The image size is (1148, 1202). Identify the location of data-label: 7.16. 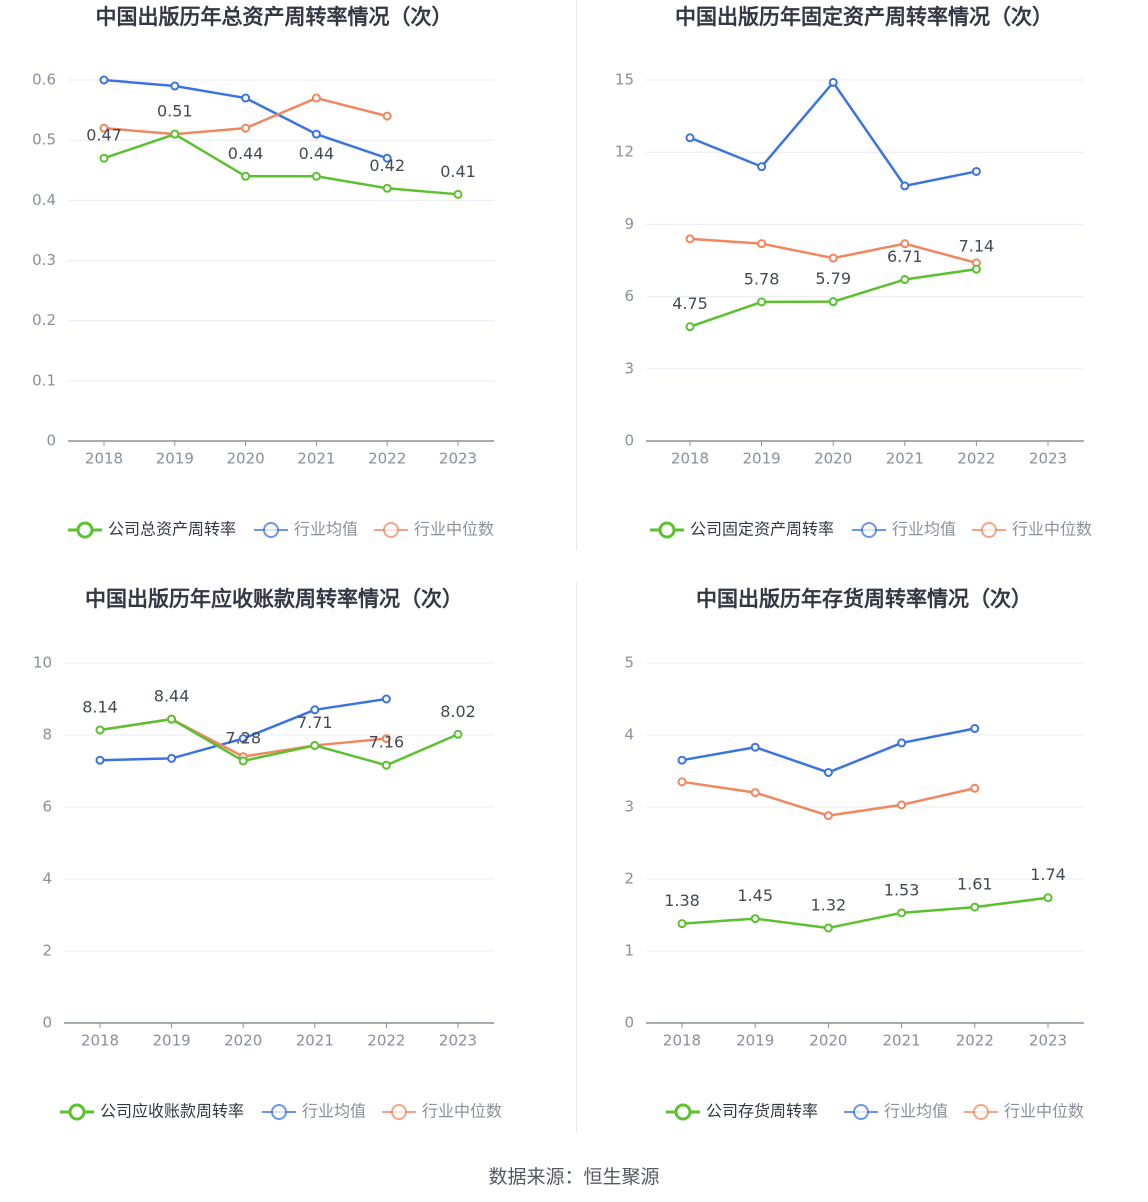
(387, 742).